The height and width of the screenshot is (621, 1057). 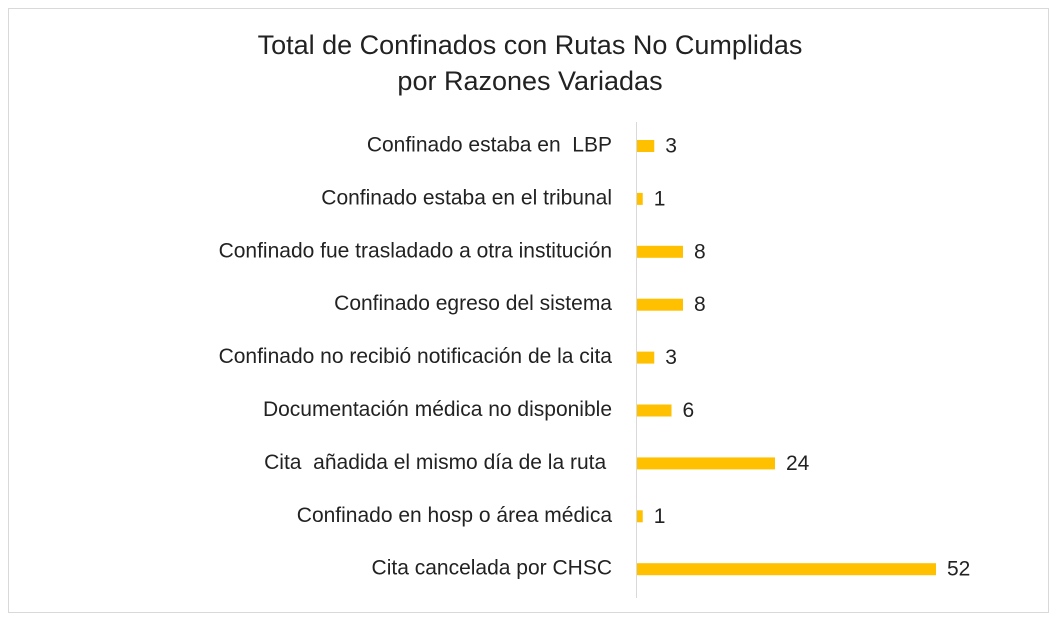 What do you see at coordinates (473, 303) in the screenshot?
I see `category-label: Confinado egreso del sistema` at bounding box center [473, 303].